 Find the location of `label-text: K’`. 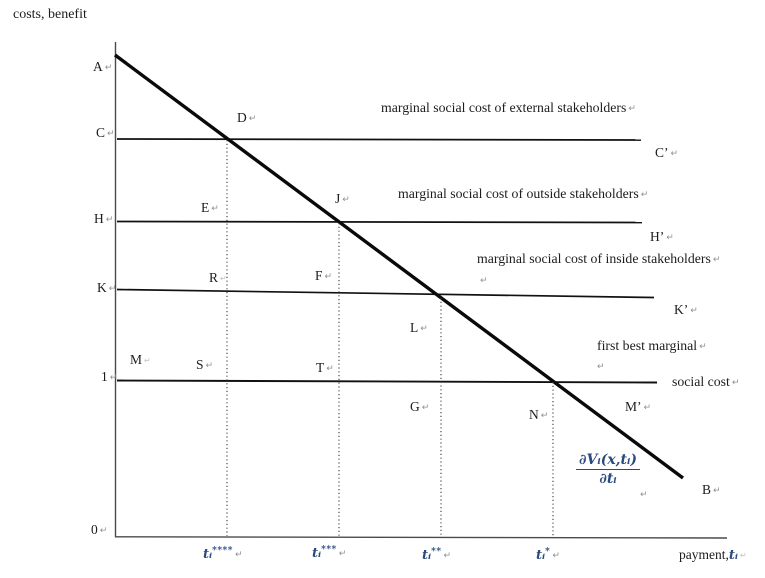

label-text: K’ is located at coordinates (681, 309).